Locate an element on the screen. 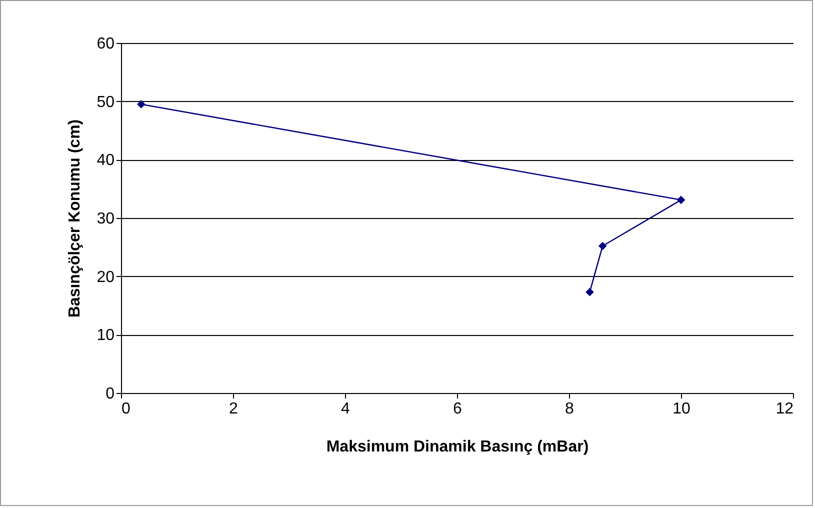  x-axis-title: Maksimum Dinamik Basınç (mBar) is located at coordinates (457, 447).